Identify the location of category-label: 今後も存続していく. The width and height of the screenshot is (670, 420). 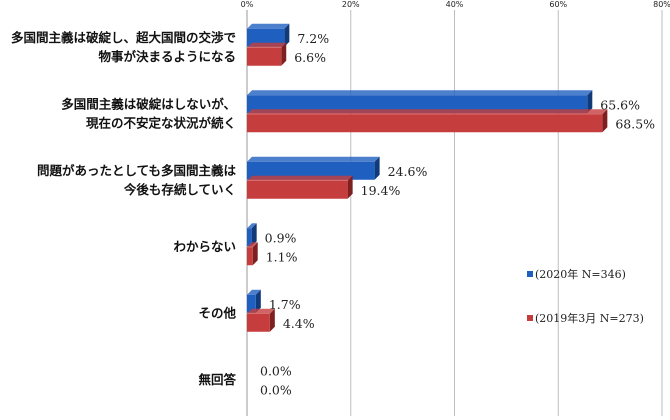
(179, 189).